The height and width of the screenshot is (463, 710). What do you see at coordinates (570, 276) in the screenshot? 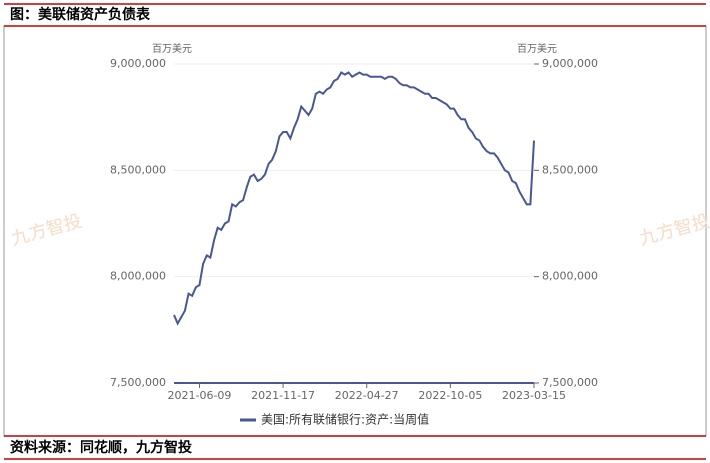
I see `y2-tick-label: 8,000,000` at bounding box center [570, 276].